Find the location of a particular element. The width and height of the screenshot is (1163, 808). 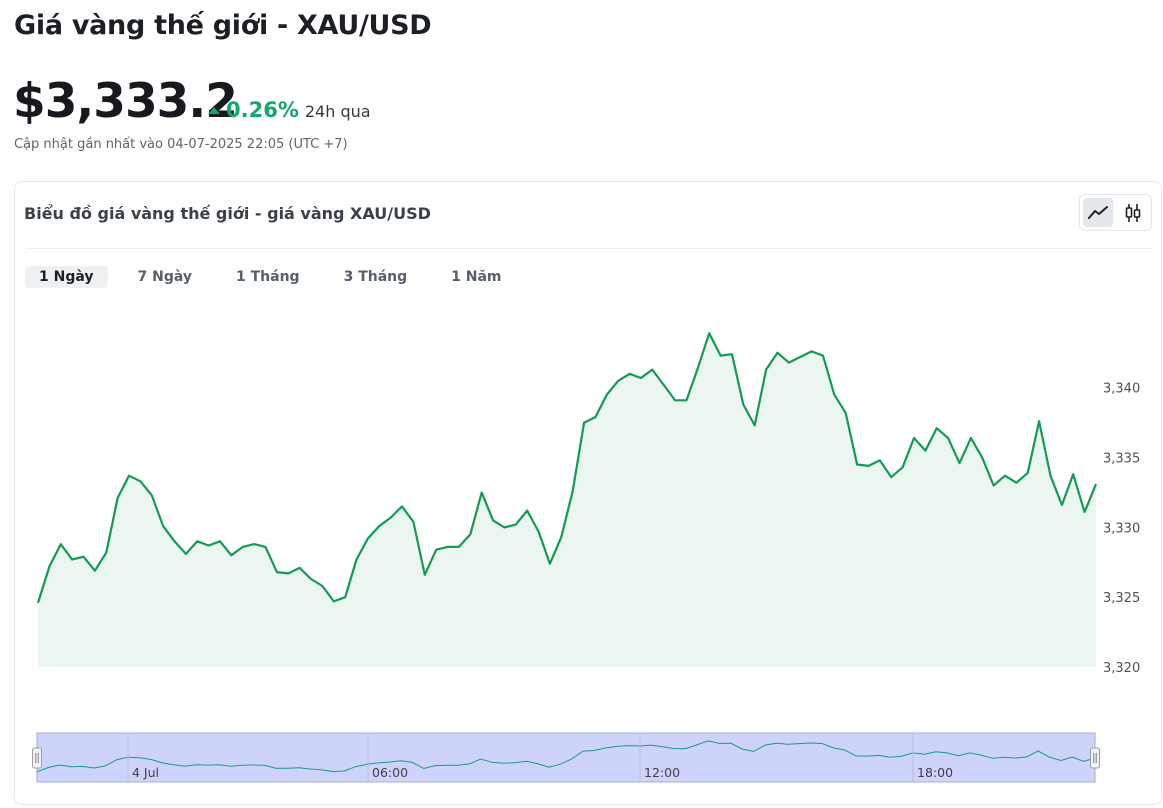

range-tab-7-days: 7 Ngày is located at coordinates (165, 277).